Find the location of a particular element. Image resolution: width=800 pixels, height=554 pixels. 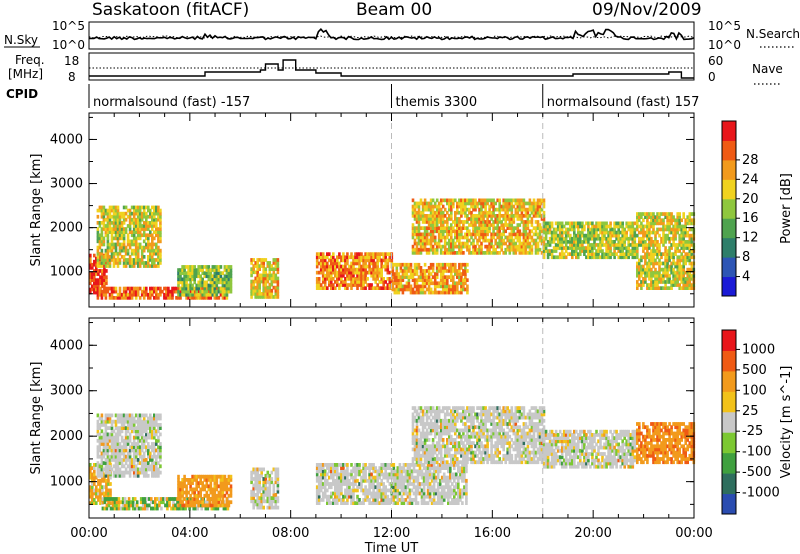

y-axis-label: Slant Range [km] is located at coordinates (36, 210).